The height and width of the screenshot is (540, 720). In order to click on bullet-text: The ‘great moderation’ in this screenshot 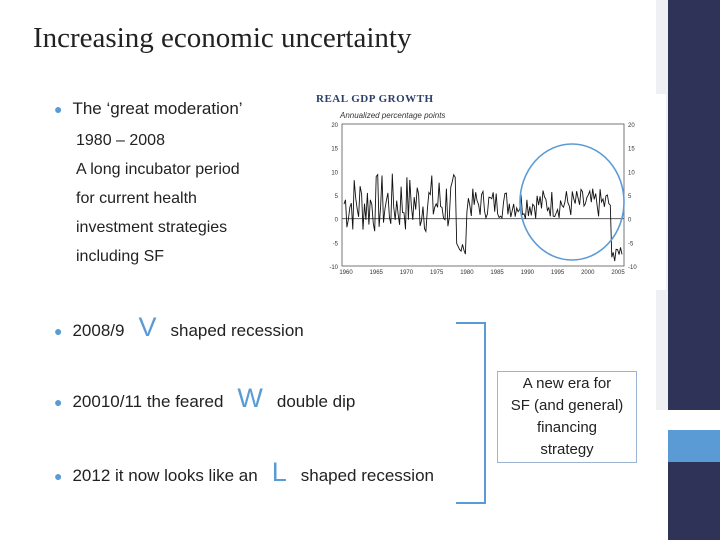, I will do `click(157, 108)`.